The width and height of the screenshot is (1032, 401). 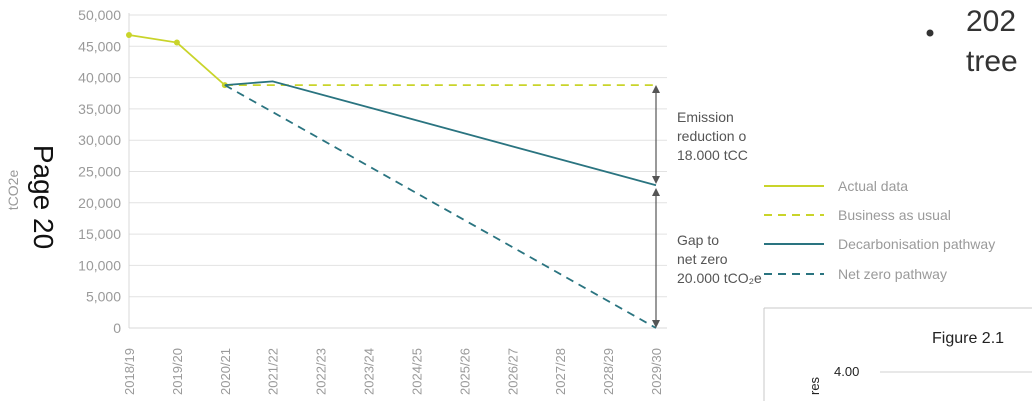 I want to click on reduction-annotation-line1: Emission, so click(x=705, y=117).